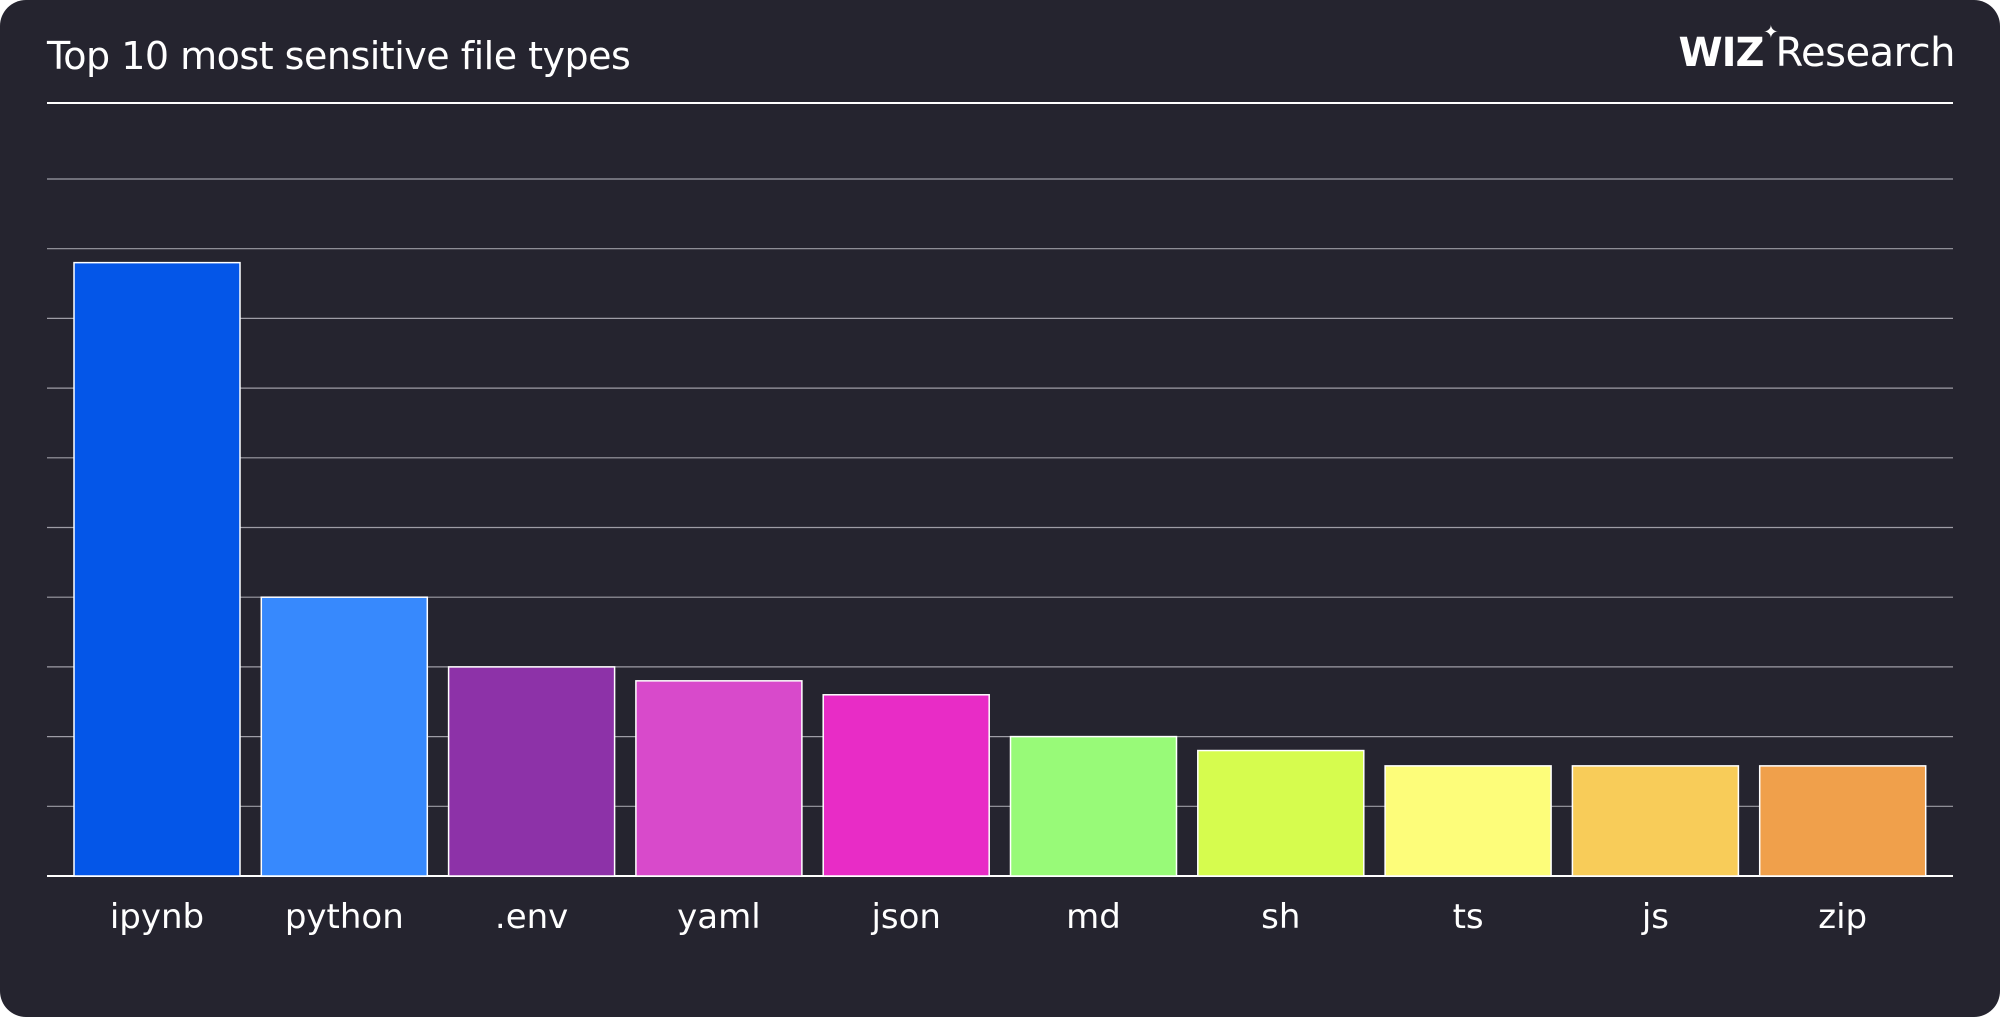 The width and height of the screenshot is (2000, 1017). Describe the element at coordinates (1468, 821) in the screenshot. I see `bar-ts` at that location.